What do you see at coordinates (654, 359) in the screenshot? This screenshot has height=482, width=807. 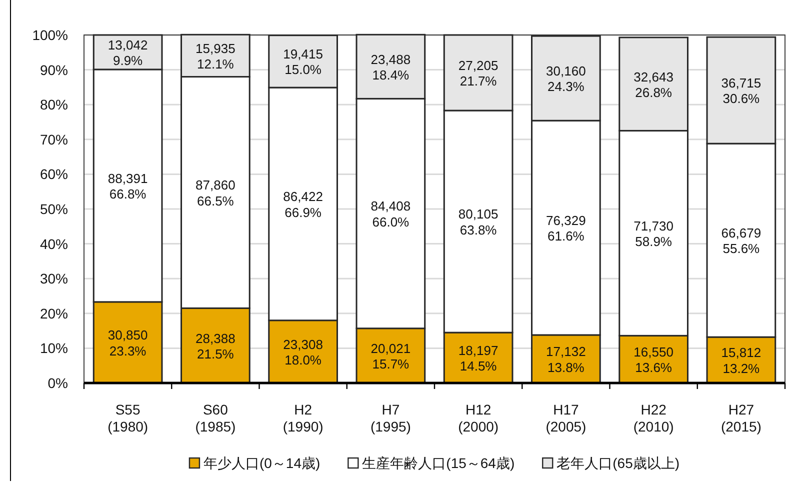 I see `data-label: 16,550 13.6%` at bounding box center [654, 359].